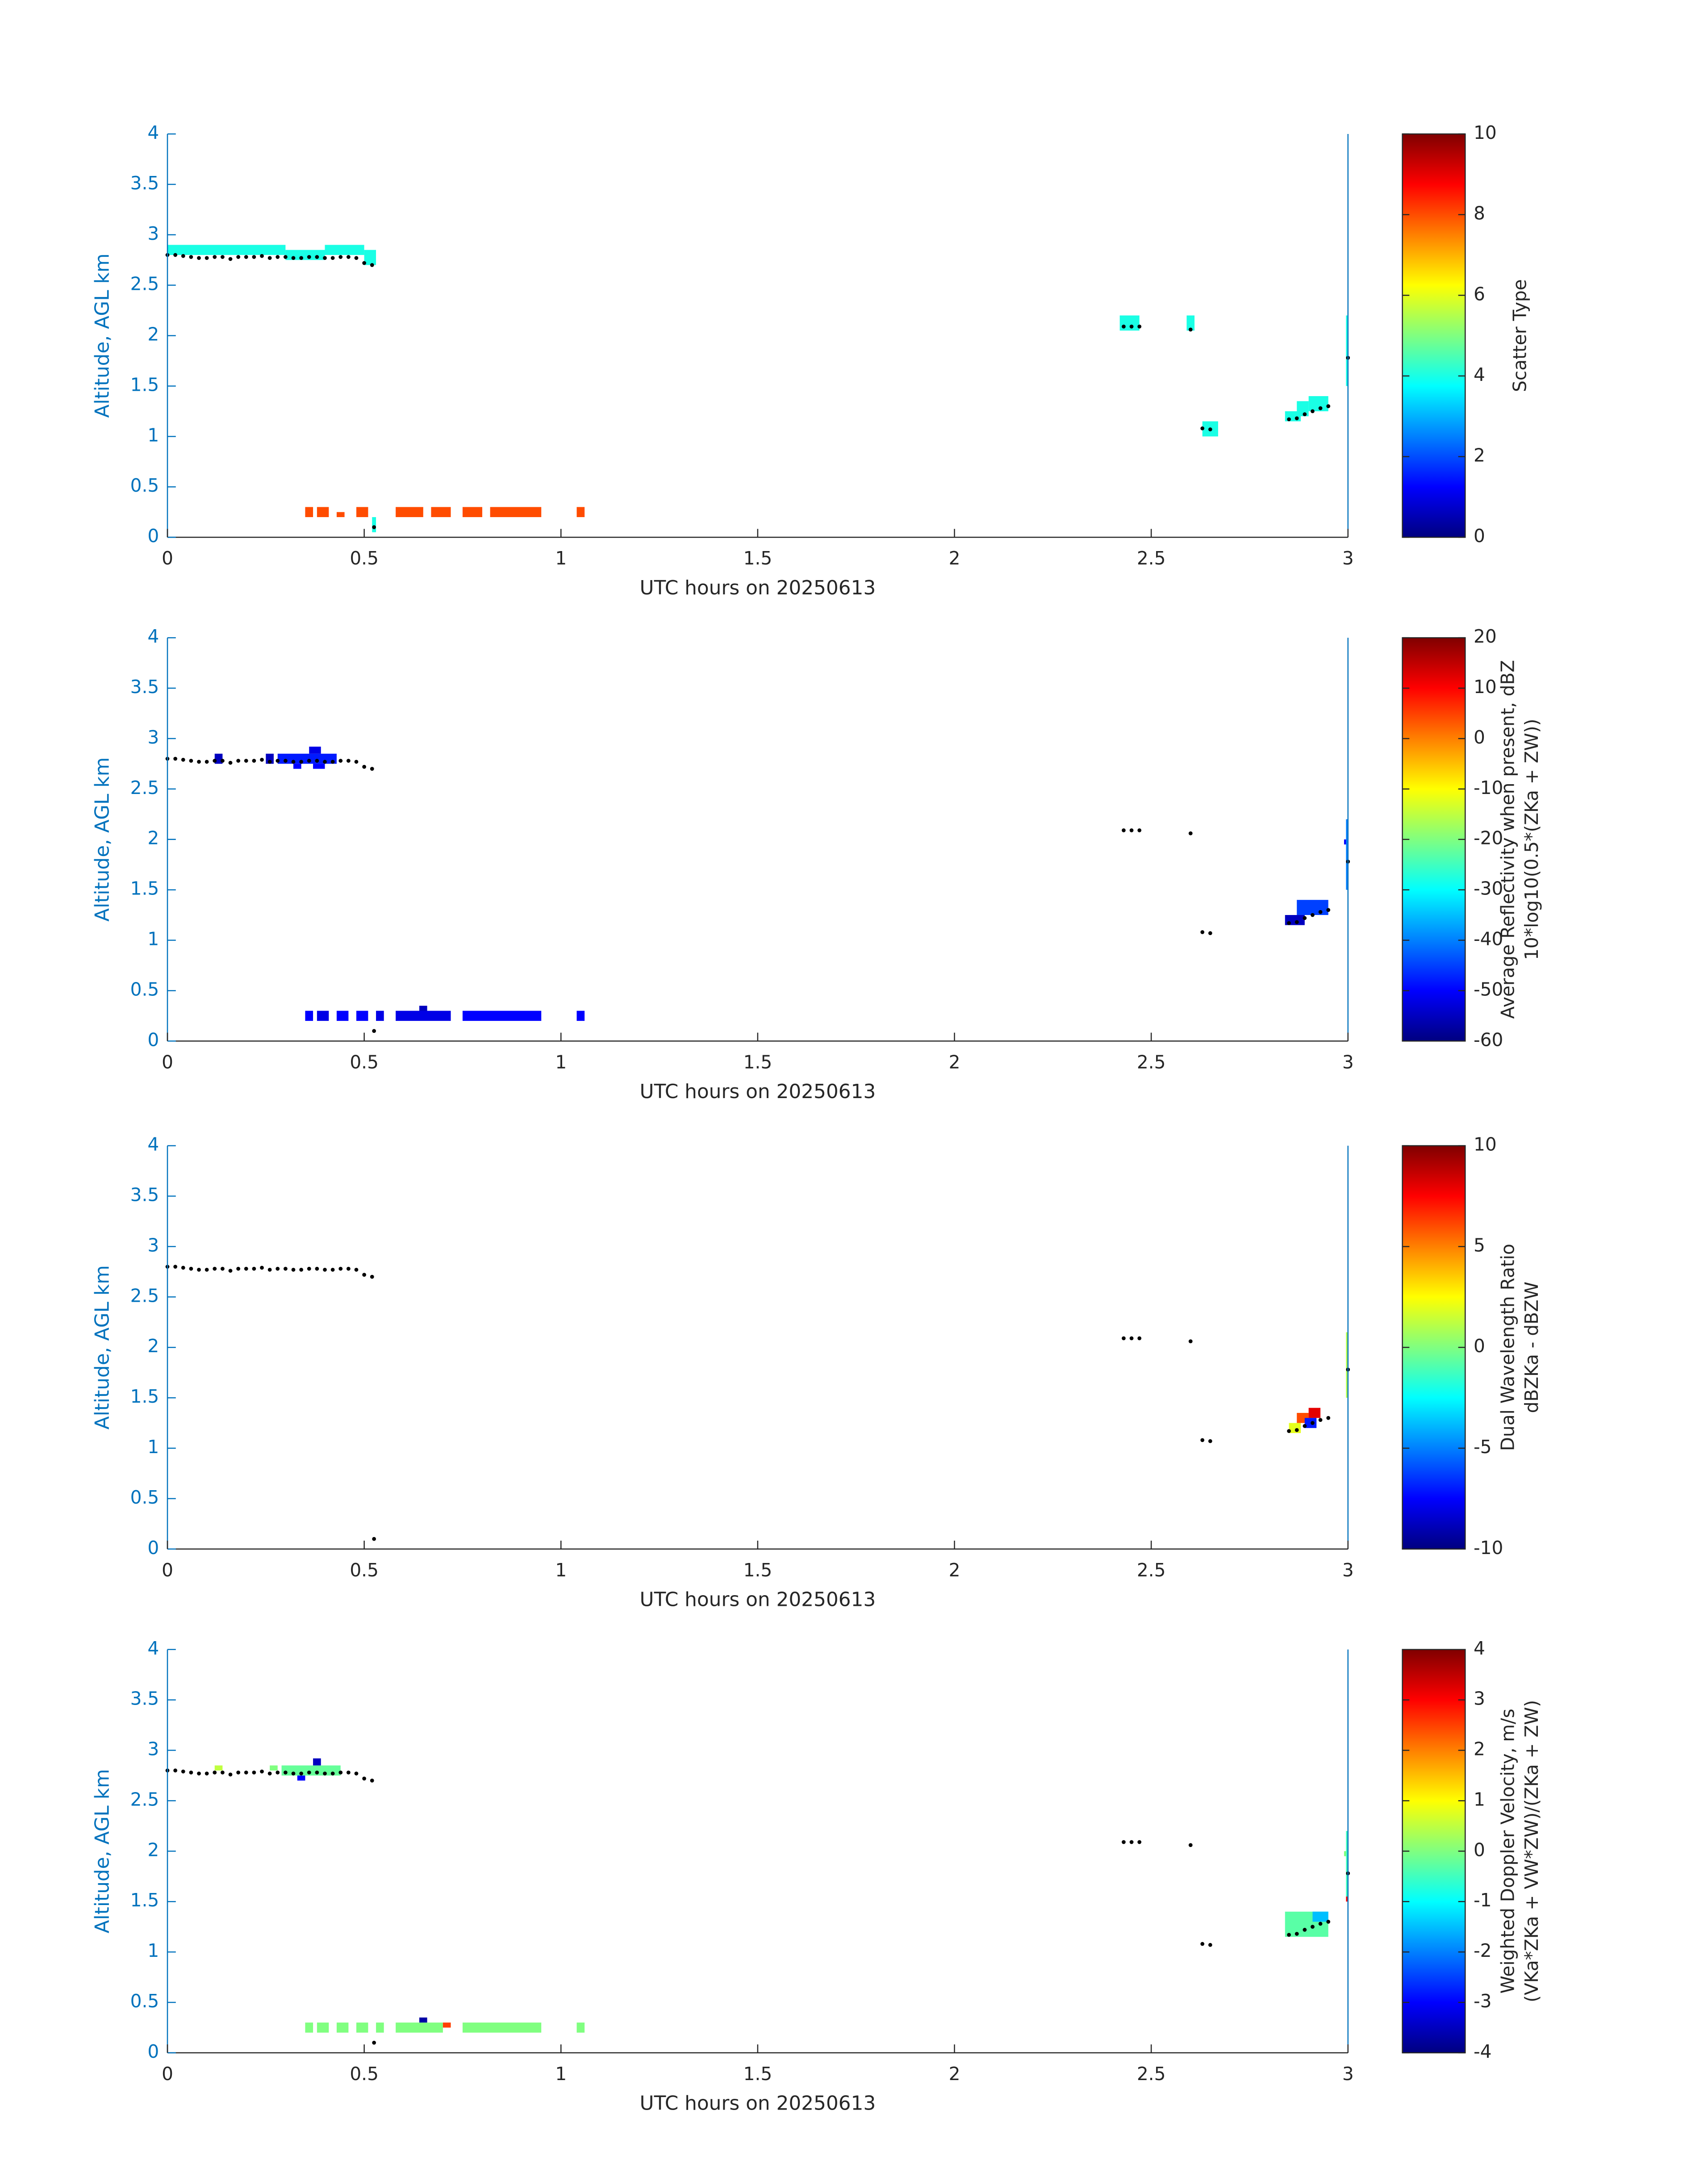 The width and height of the screenshot is (1708, 2177). Describe the element at coordinates (1151, 1062) in the screenshot. I see `x-tick-label: 2.5` at that location.